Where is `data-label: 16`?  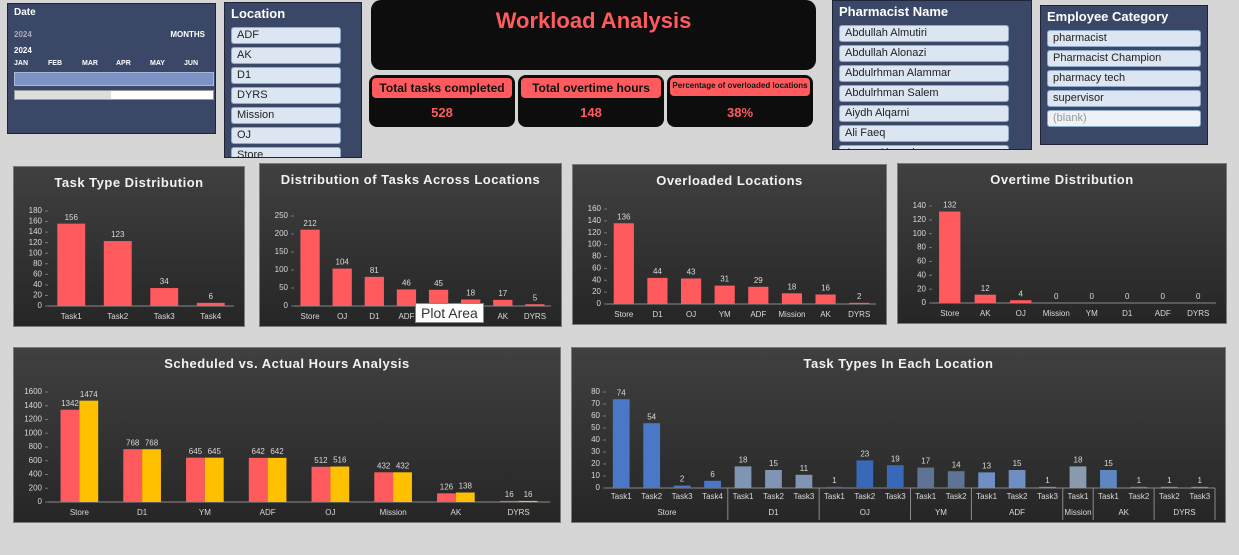
data-label: 16 is located at coordinates (509, 494).